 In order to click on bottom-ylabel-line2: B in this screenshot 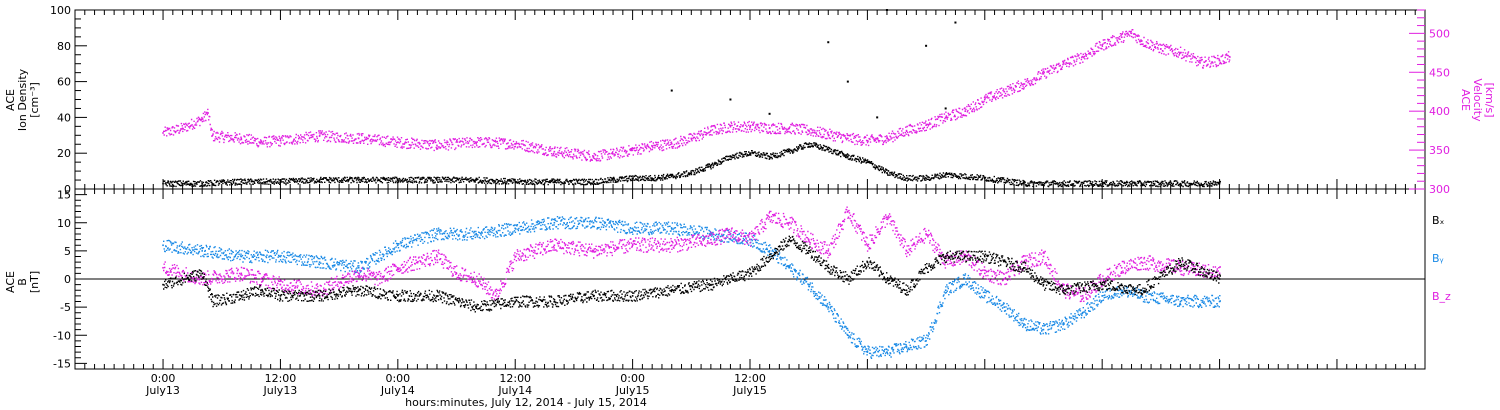, I will do `click(22, 282)`.